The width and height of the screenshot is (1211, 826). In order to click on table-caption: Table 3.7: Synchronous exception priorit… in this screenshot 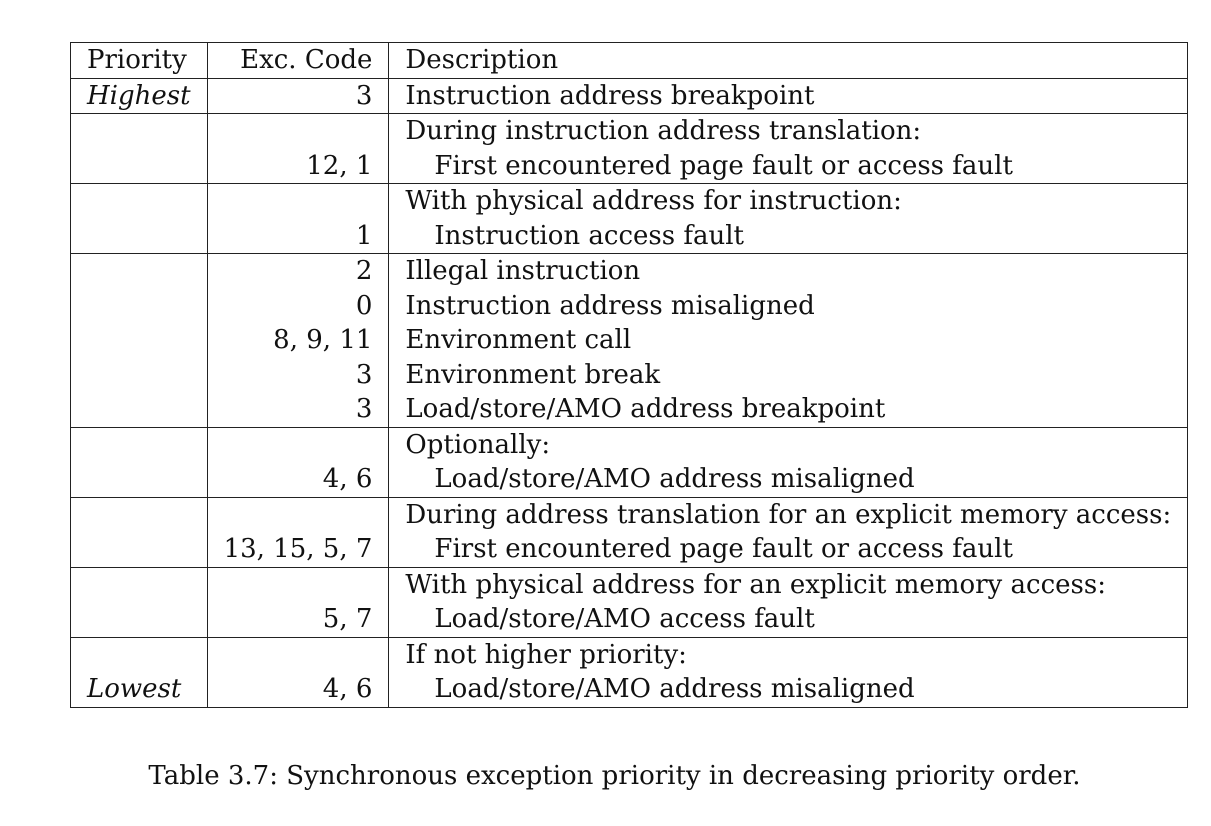, I will do `click(614, 776)`.